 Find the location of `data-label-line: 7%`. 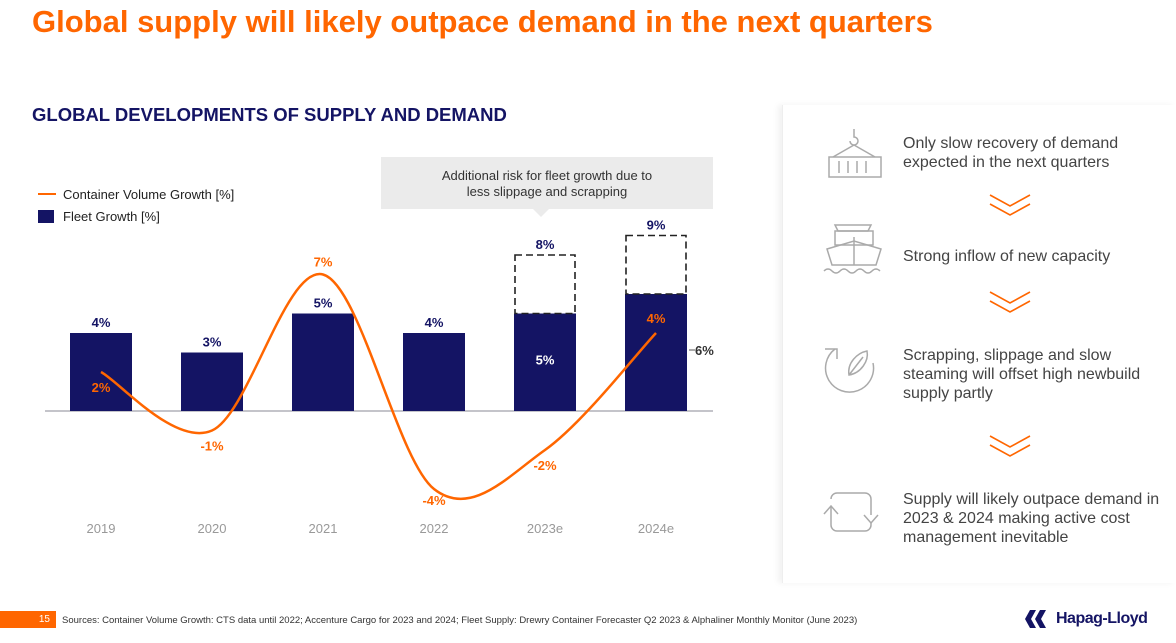

data-label-line: 7% is located at coordinates (323, 262).